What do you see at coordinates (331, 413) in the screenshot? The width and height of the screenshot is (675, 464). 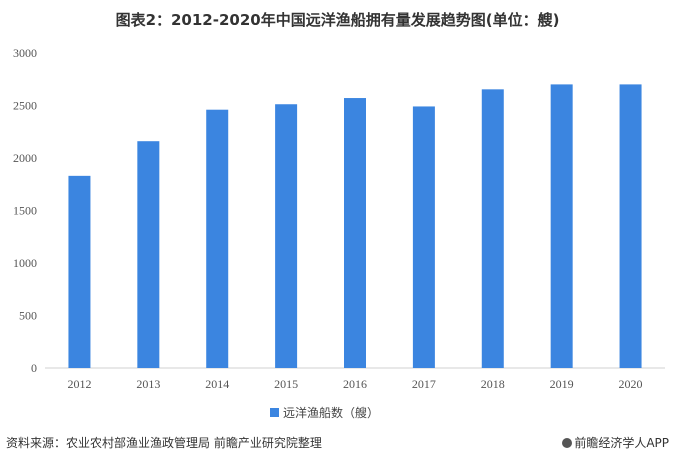 I see `legend-label: 远洋渔船数（艘）` at bounding box center [331, 413].